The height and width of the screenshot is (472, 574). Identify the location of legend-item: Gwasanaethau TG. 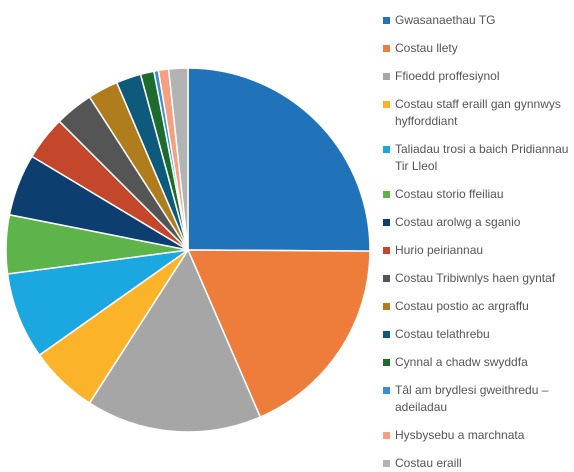
(478, 20).